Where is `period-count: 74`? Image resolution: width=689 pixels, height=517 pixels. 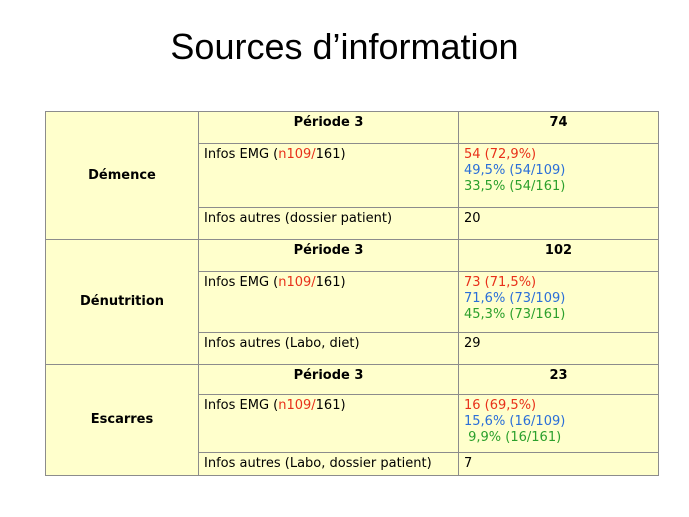 period-count: 74 is located at coordinates (558, 127).